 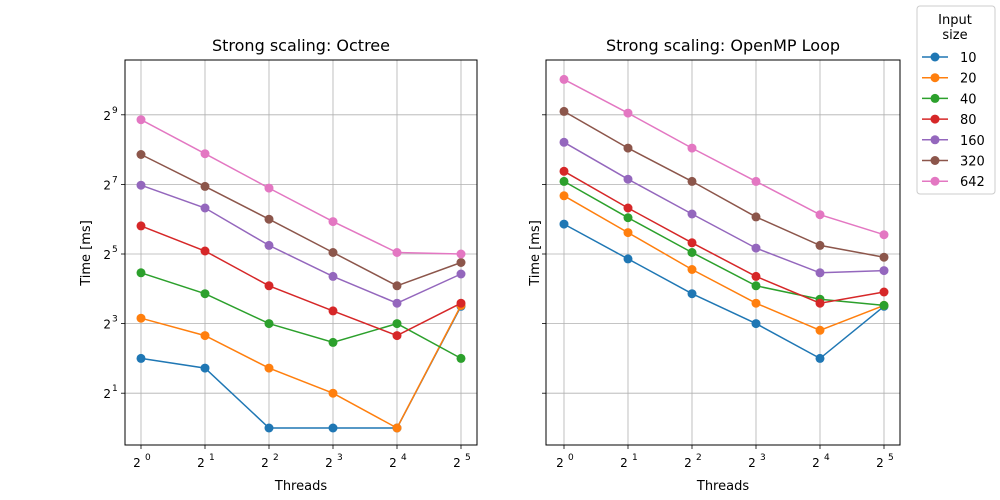 I want to click on legend-label-320: 320, so click(x=972, y=162).